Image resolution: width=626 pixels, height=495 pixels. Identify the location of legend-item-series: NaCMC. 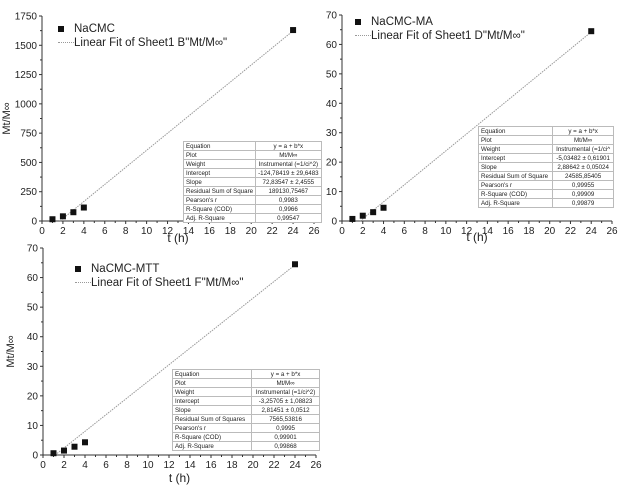
(142, 29).